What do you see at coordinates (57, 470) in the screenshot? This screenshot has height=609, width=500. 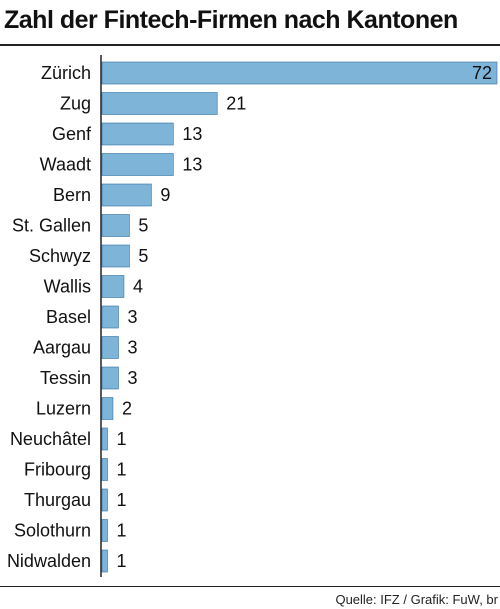 I see `category-label: Fribourg` at bounding box center [57, 470].